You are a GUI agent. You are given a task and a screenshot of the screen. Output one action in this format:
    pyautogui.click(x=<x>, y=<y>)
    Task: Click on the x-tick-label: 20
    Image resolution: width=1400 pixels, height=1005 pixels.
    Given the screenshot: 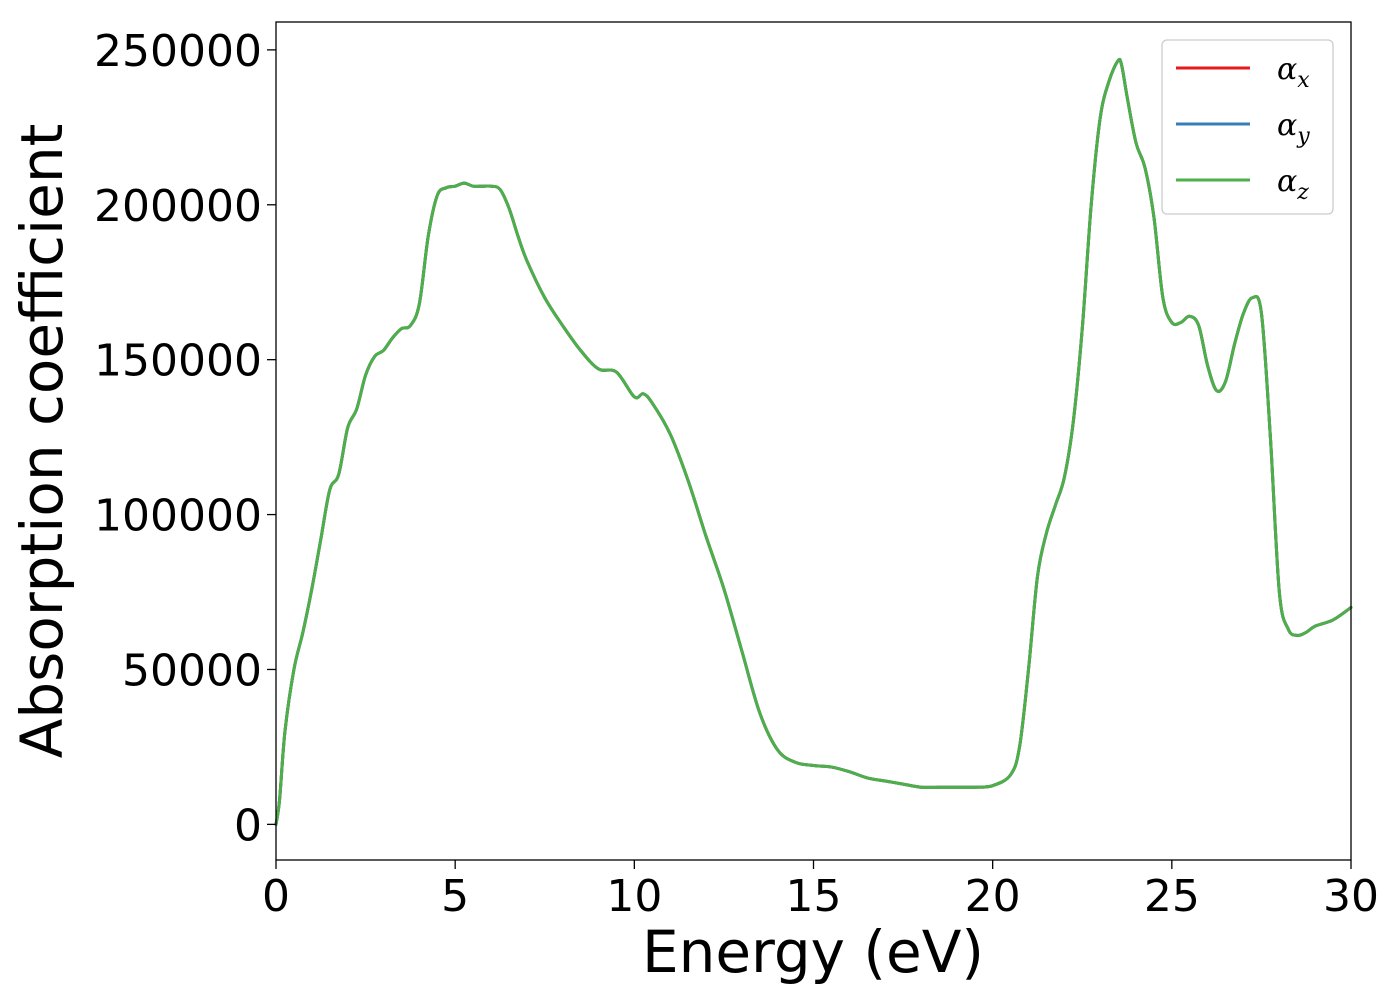 What is the action you would take?
    pyautogui.click(x=993, y=896)
    